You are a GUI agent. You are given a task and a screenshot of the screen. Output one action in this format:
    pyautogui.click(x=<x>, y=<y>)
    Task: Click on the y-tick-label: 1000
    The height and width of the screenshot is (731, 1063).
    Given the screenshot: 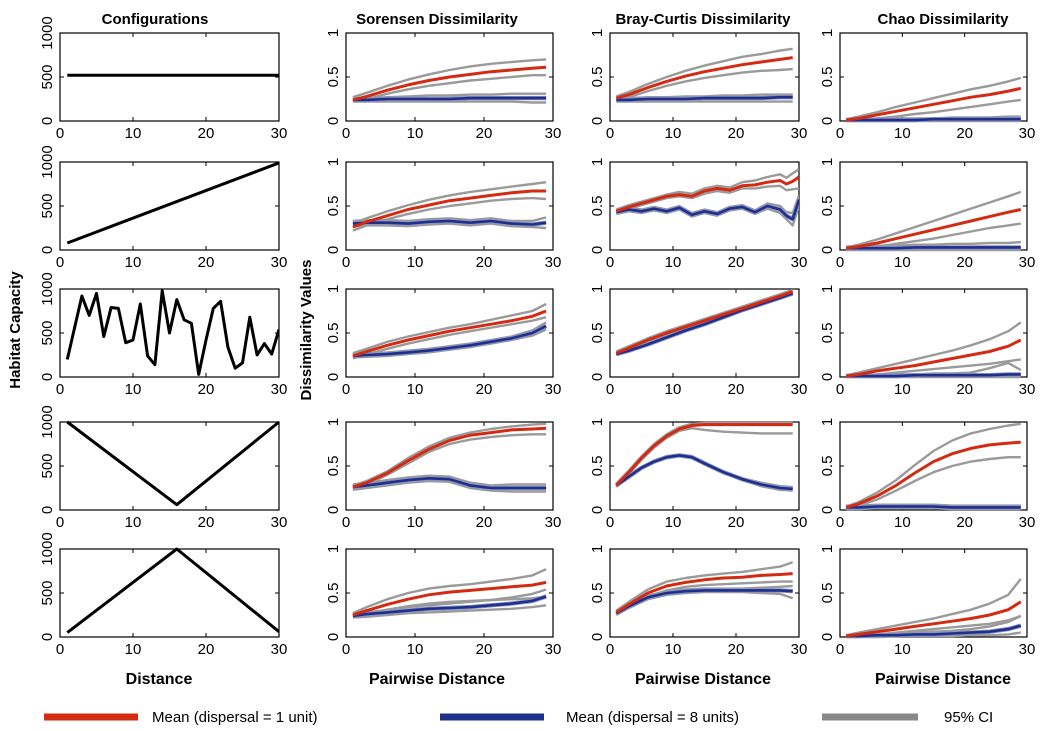 What is the action you would take?
    pyautogui.click(x=47, y=32)
    